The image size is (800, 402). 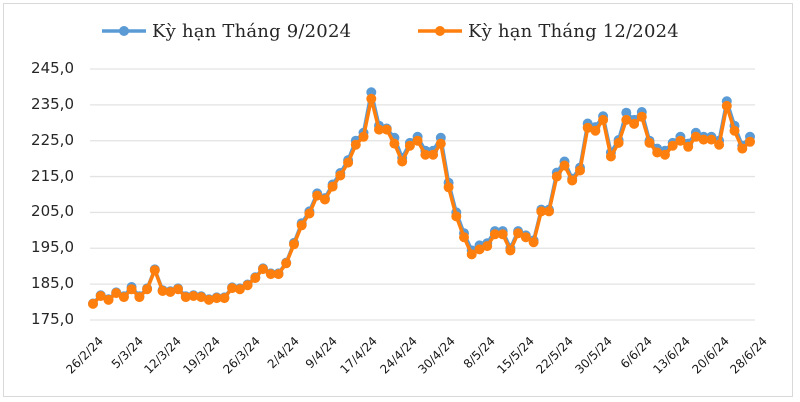 I want to click on legend-item-series1: Kỳ hạn Tháng 9/2024, so click(x=225, y=31).